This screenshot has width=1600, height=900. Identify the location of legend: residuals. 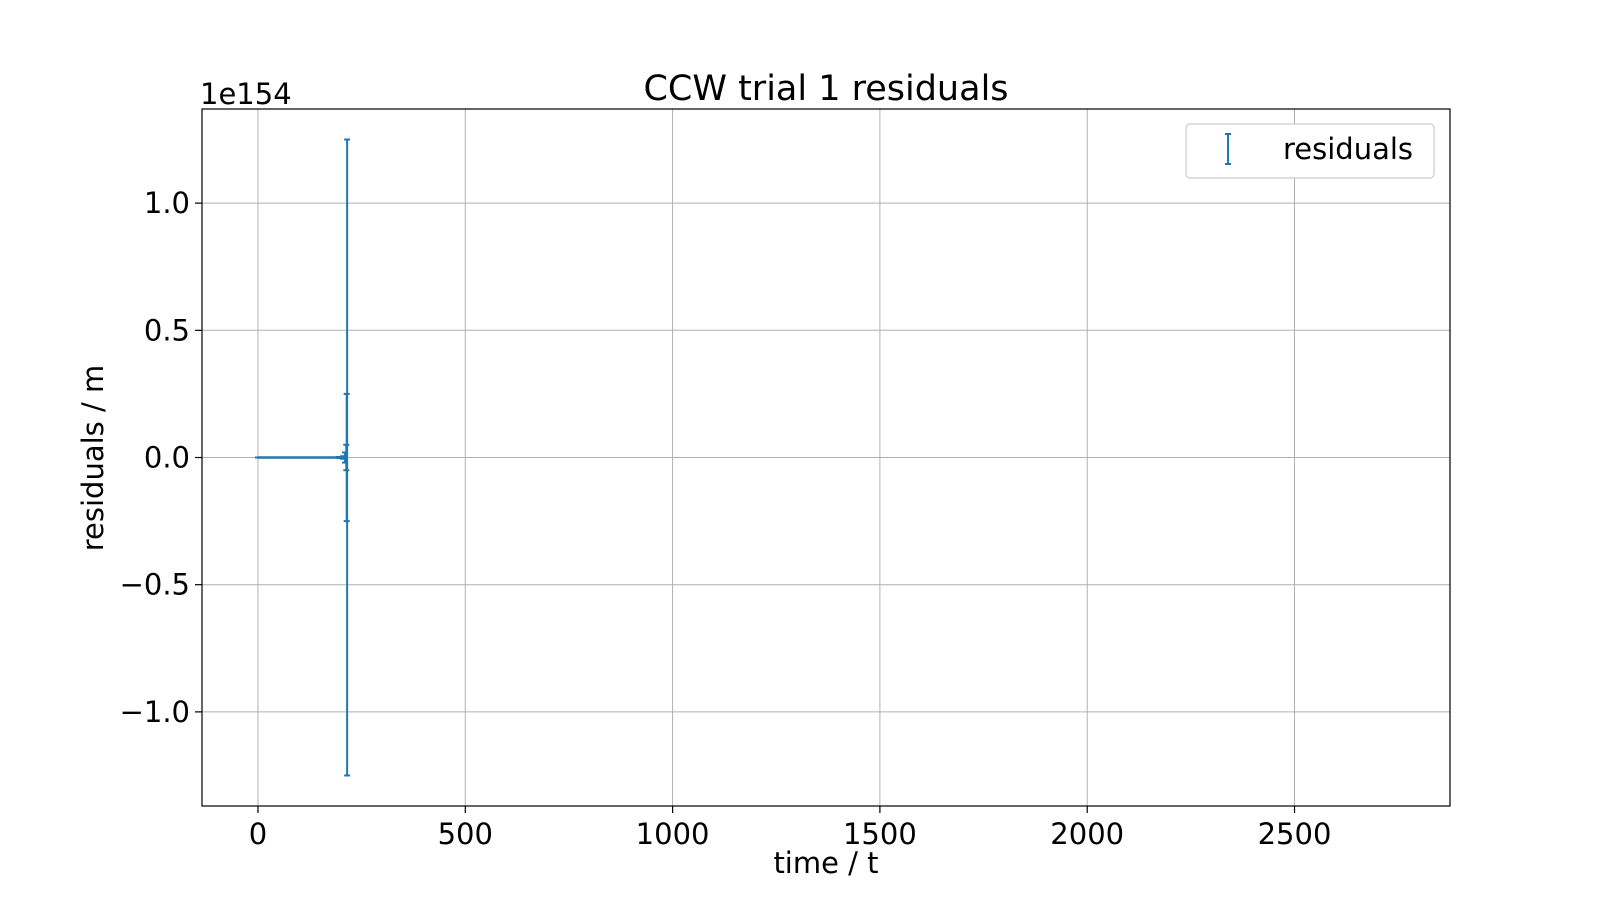
(1310, 151).